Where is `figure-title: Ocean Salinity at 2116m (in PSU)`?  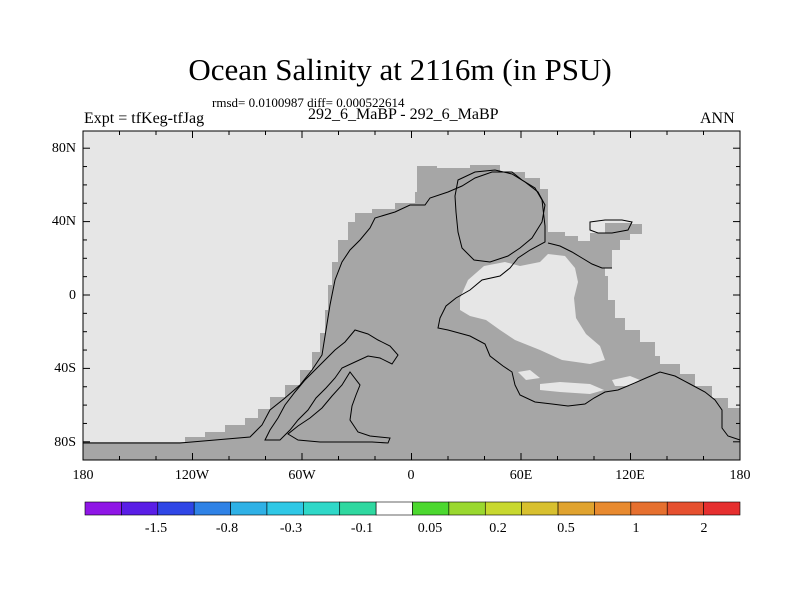
figure-title: Ocean Salinity at 2116m (in PSU) is located at coordinates (400, 69).